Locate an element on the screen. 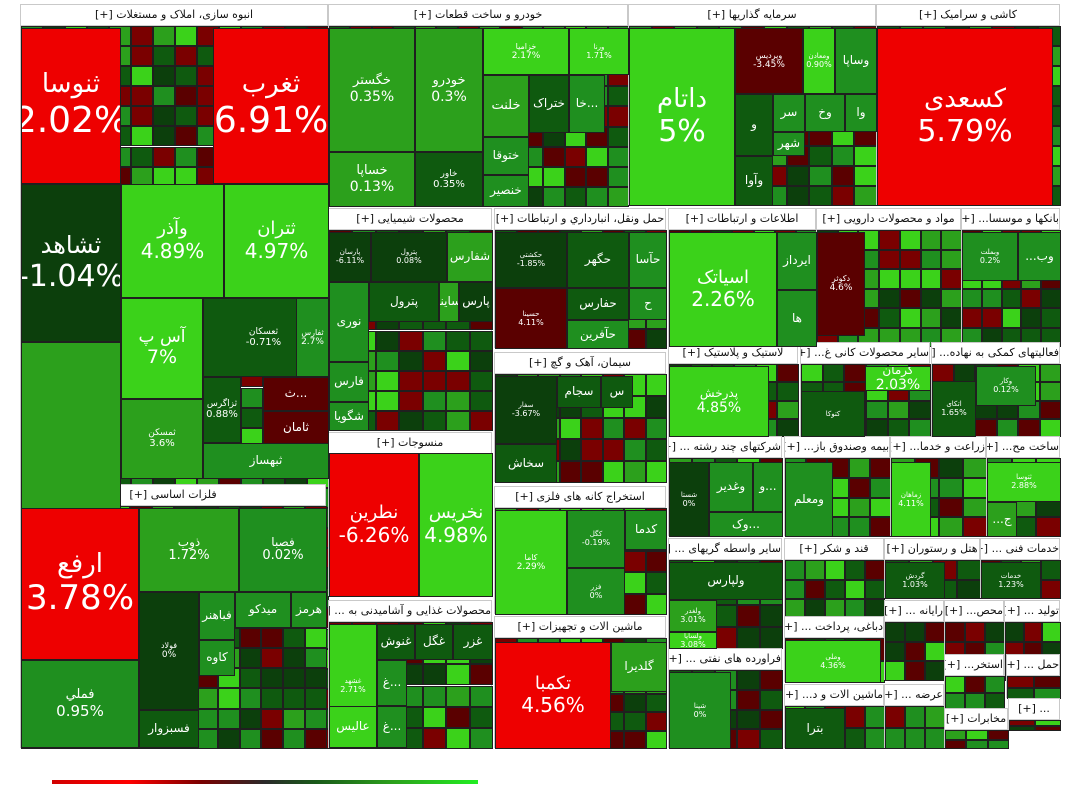 The image size is (1080, 785). tile-1-9: ختوقا is located at coordinates (506, 156).